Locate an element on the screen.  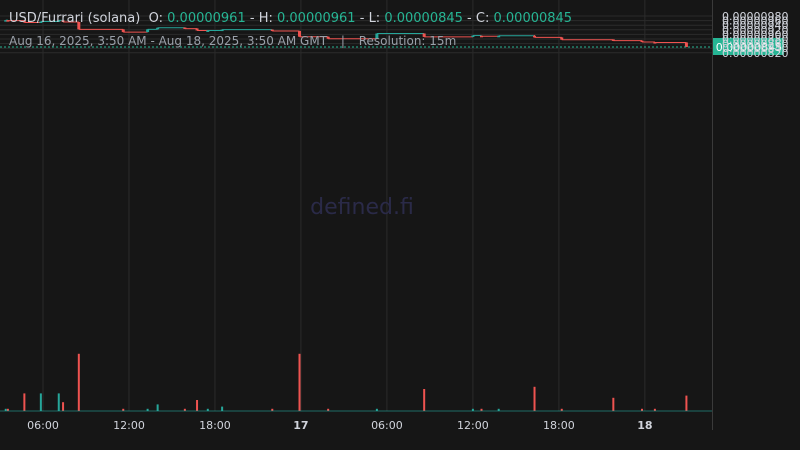
y-tick-label: 0.00000960 is located at coordinates (755, 21).